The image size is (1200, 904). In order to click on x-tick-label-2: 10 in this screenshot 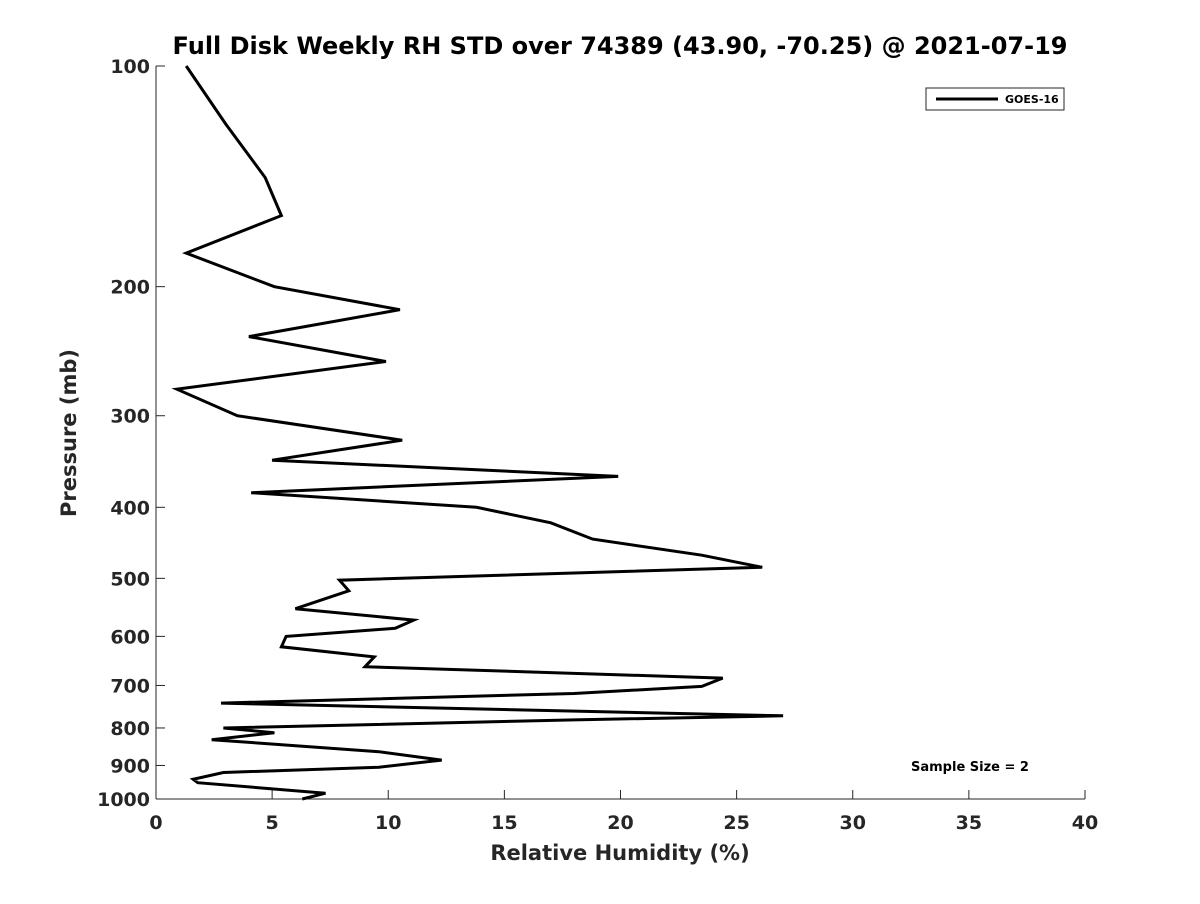, I will do `click(388, 823)`.